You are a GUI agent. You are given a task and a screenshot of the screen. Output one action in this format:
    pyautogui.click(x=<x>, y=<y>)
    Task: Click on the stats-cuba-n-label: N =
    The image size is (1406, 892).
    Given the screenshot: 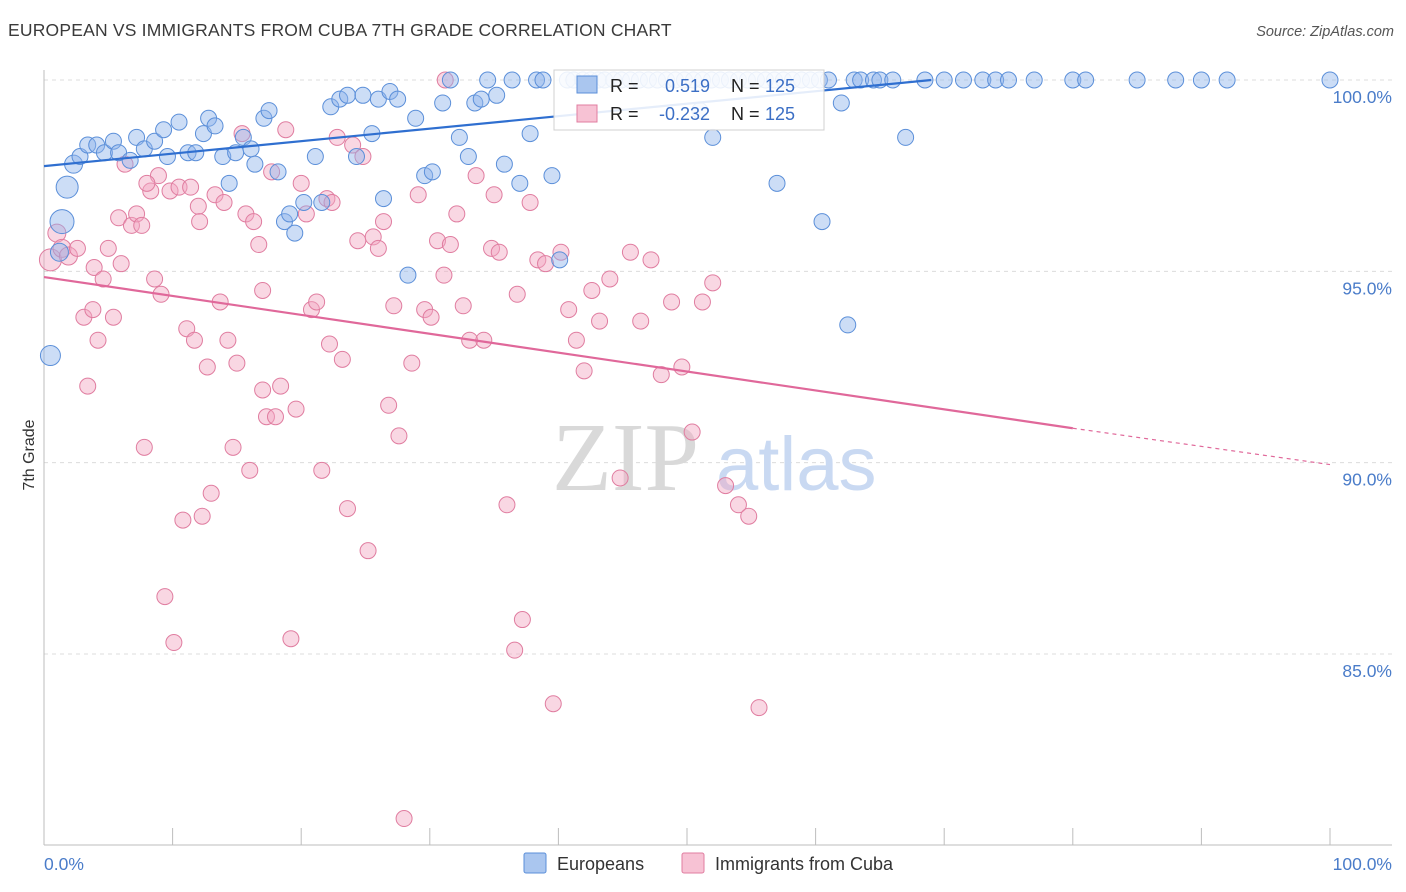 What is the action you would take?
    pyautogui.click(x=745, y=114)
    